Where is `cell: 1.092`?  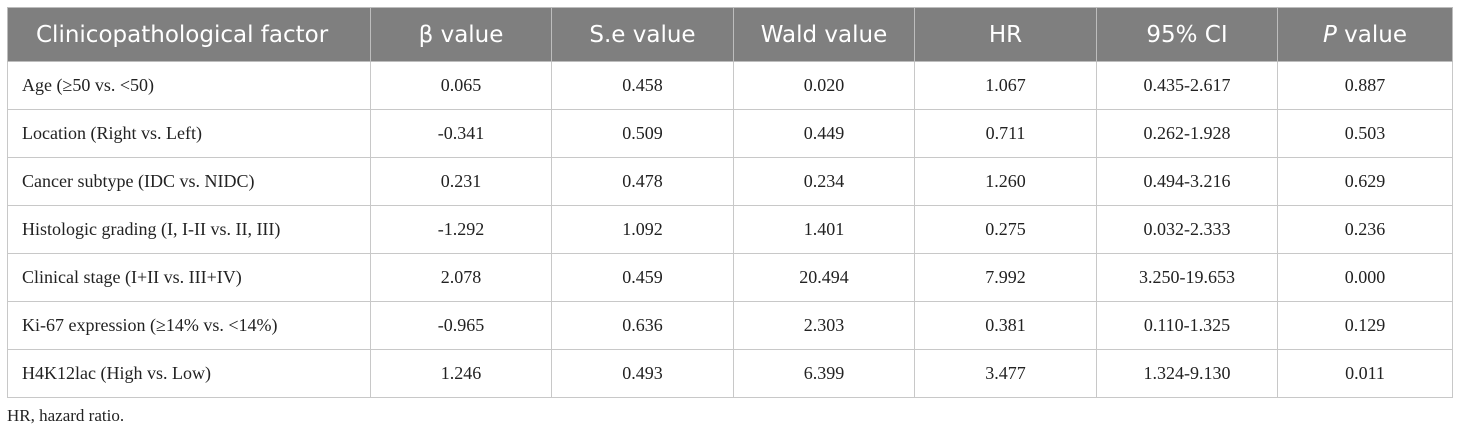
cell: 1.092 is located at coordinates (642, 229).